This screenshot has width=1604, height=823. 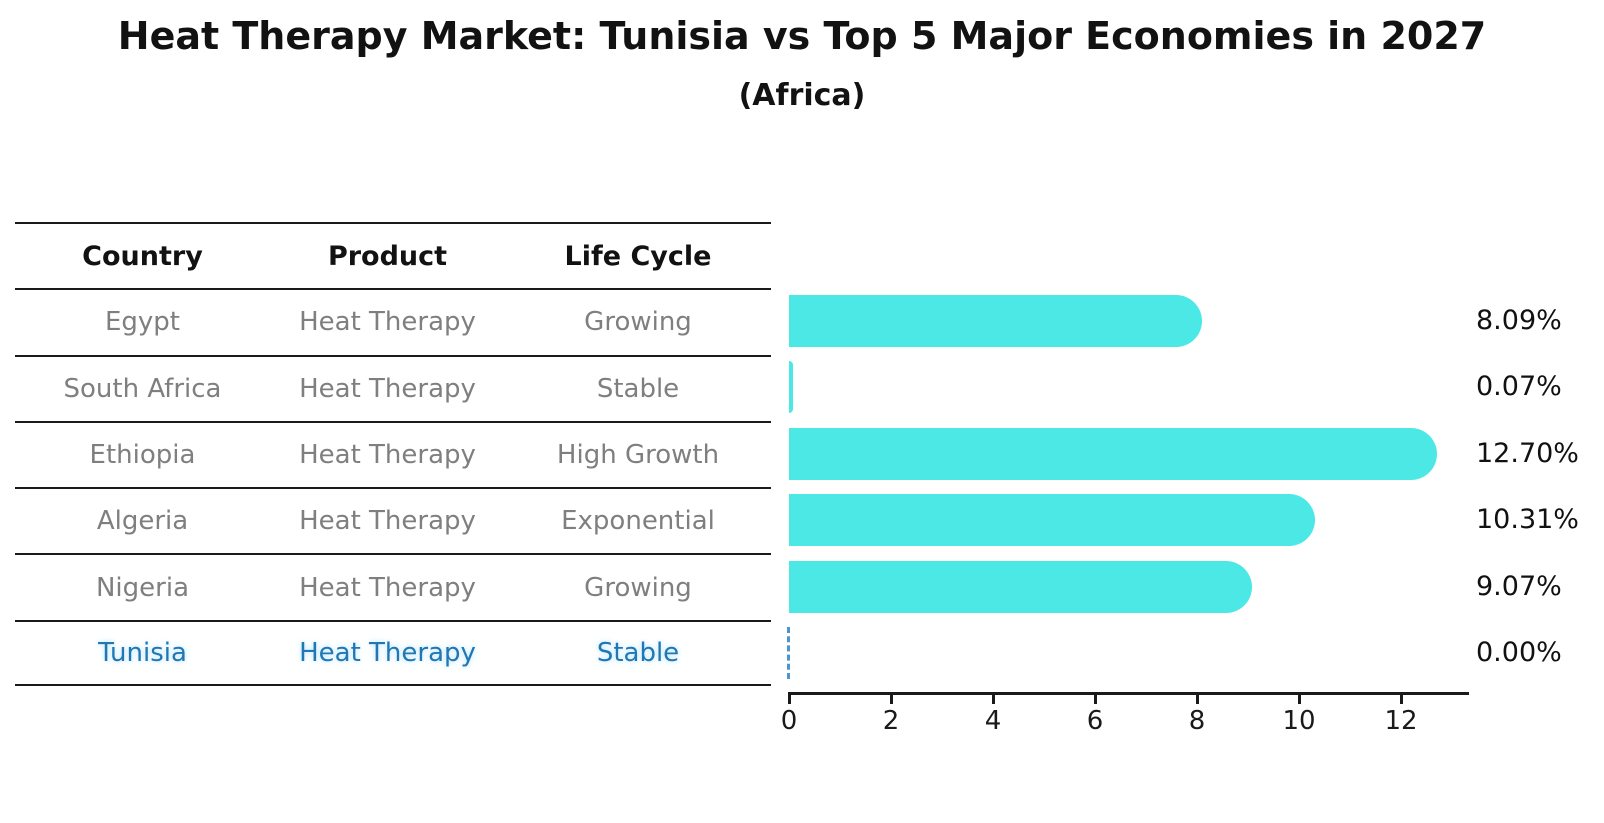 I want to click on country-cell: Ethiopia, so click(x=142, y=455).